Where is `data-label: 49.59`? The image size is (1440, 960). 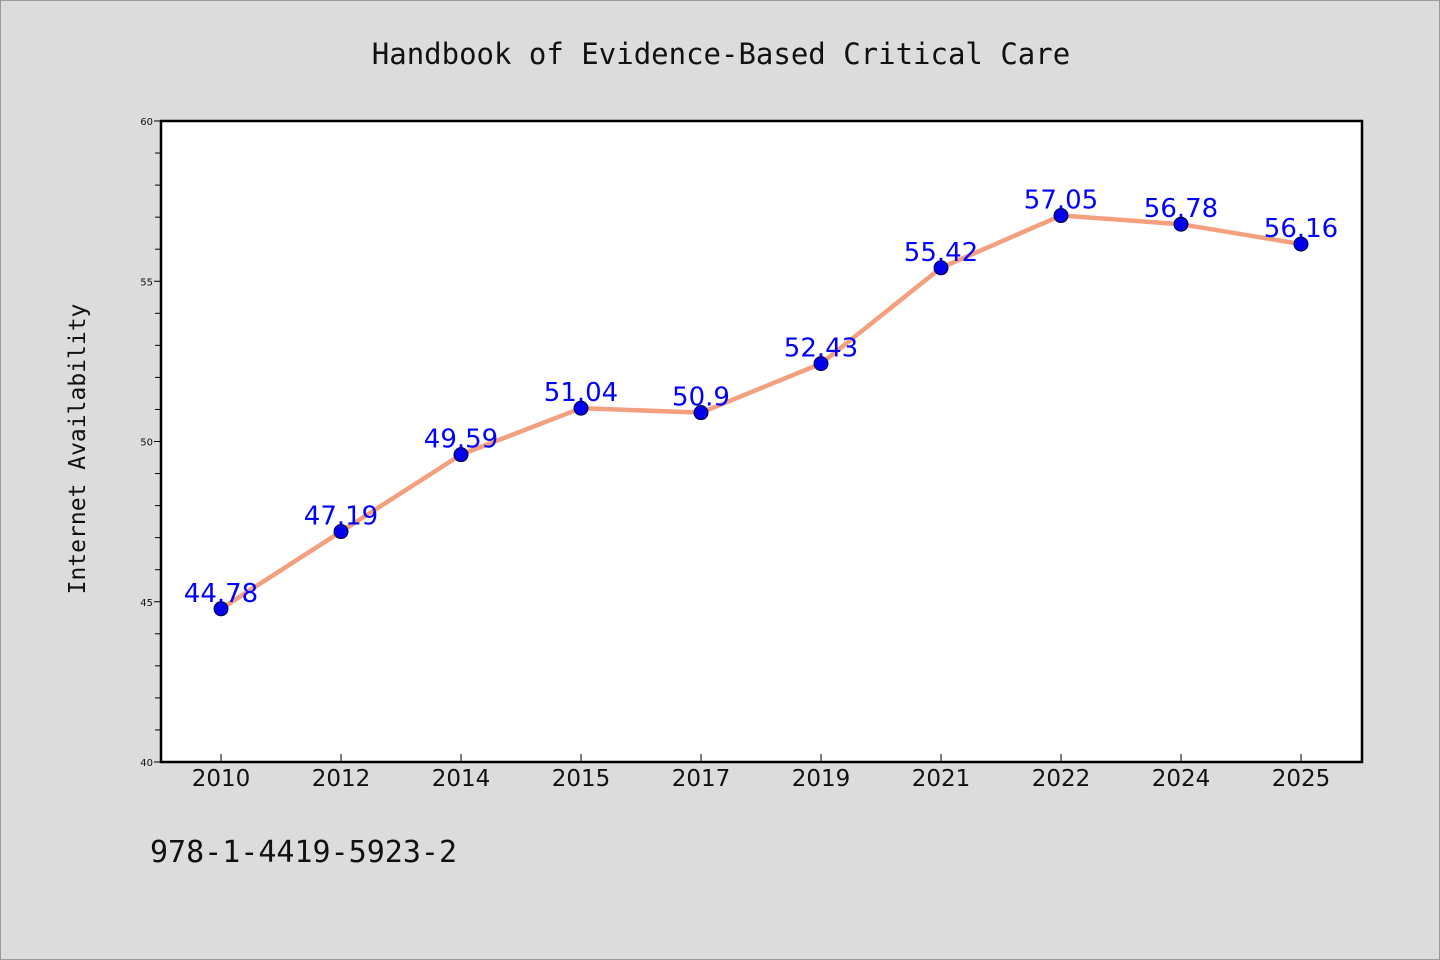 data-label: 49.59 is located at coordinates (461, 440).